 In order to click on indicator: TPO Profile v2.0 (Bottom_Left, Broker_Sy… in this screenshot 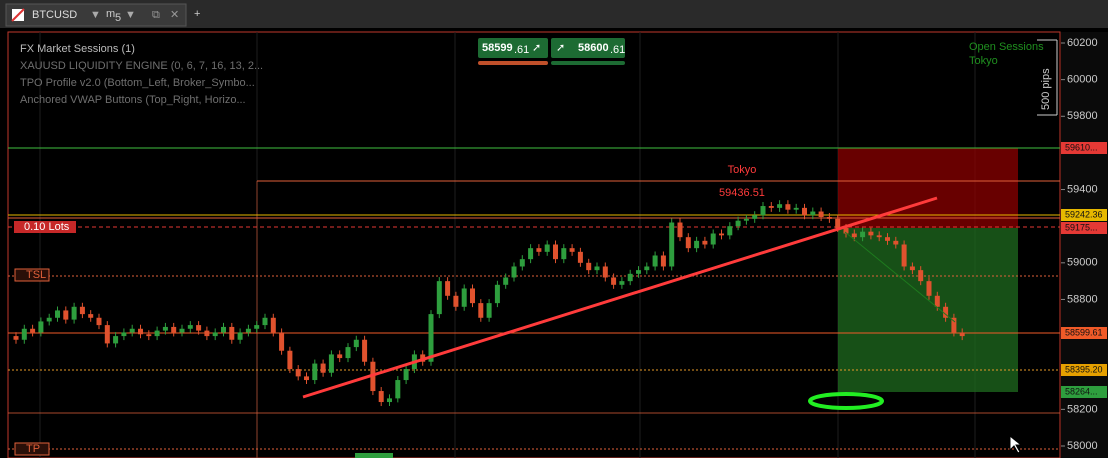, I will do `click(137, 83)`.